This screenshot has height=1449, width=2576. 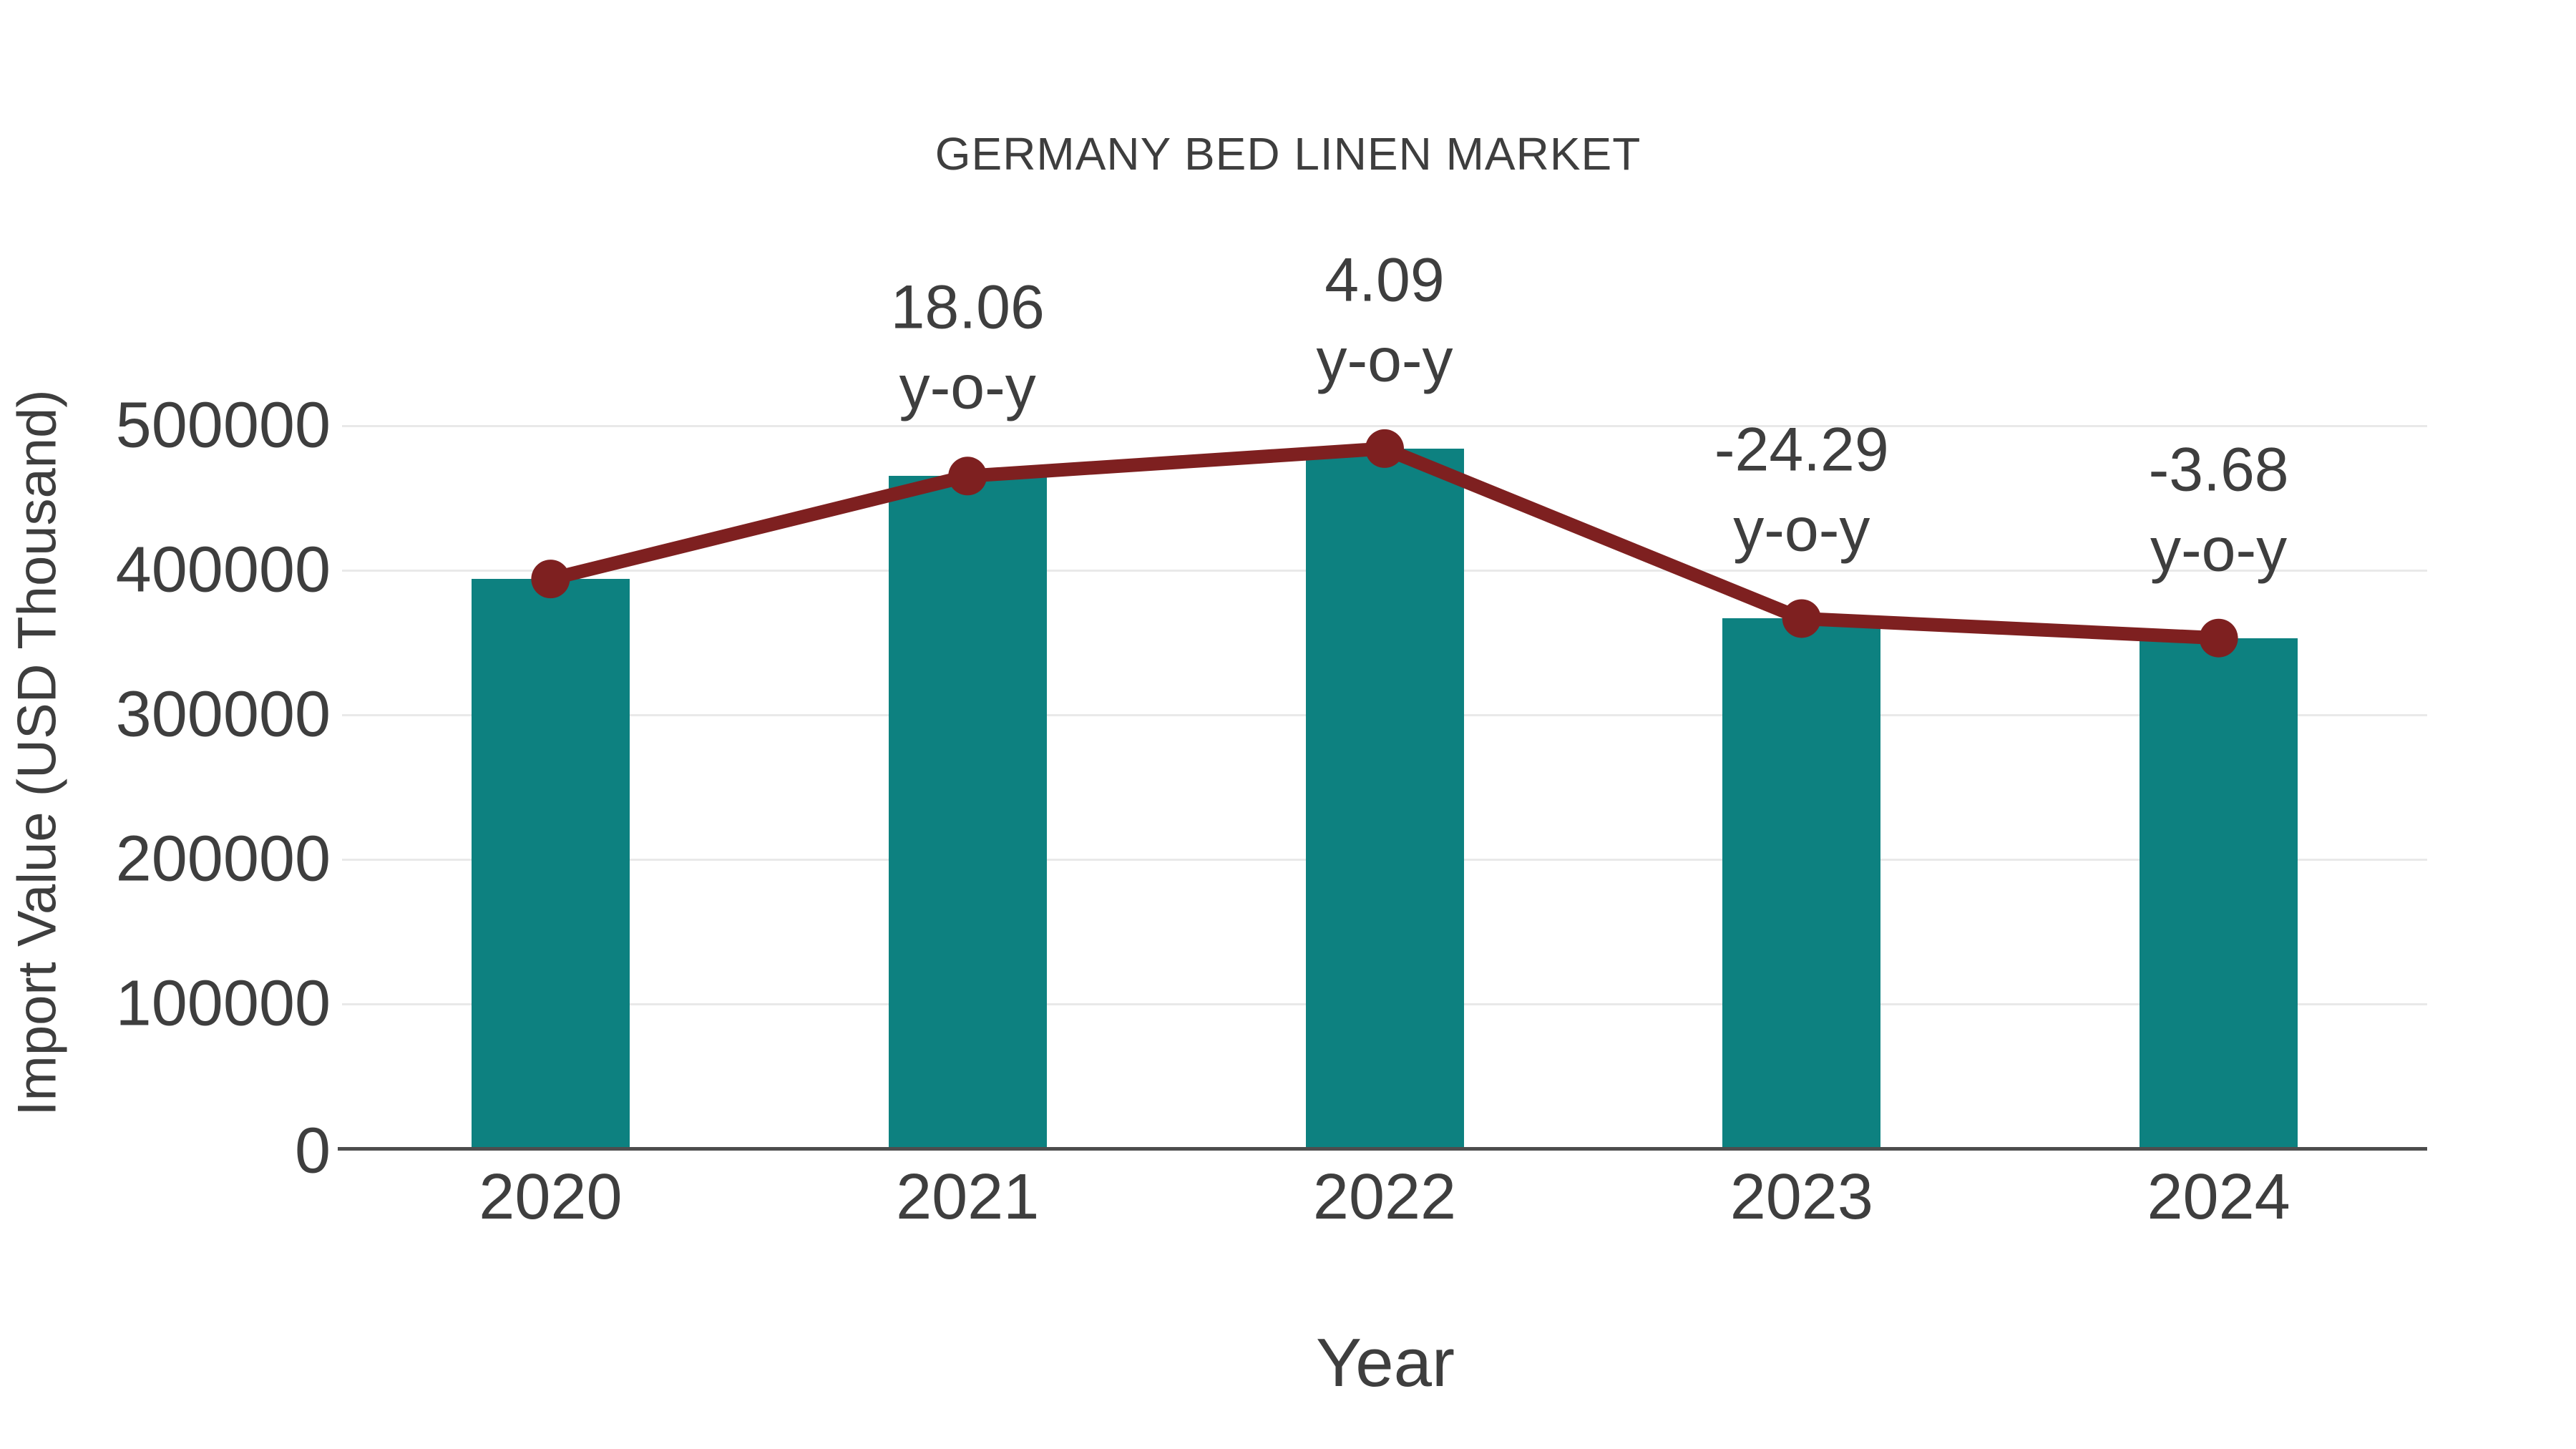 I want to click on x-axis-title: Year, so click(x=1385, y=1362).